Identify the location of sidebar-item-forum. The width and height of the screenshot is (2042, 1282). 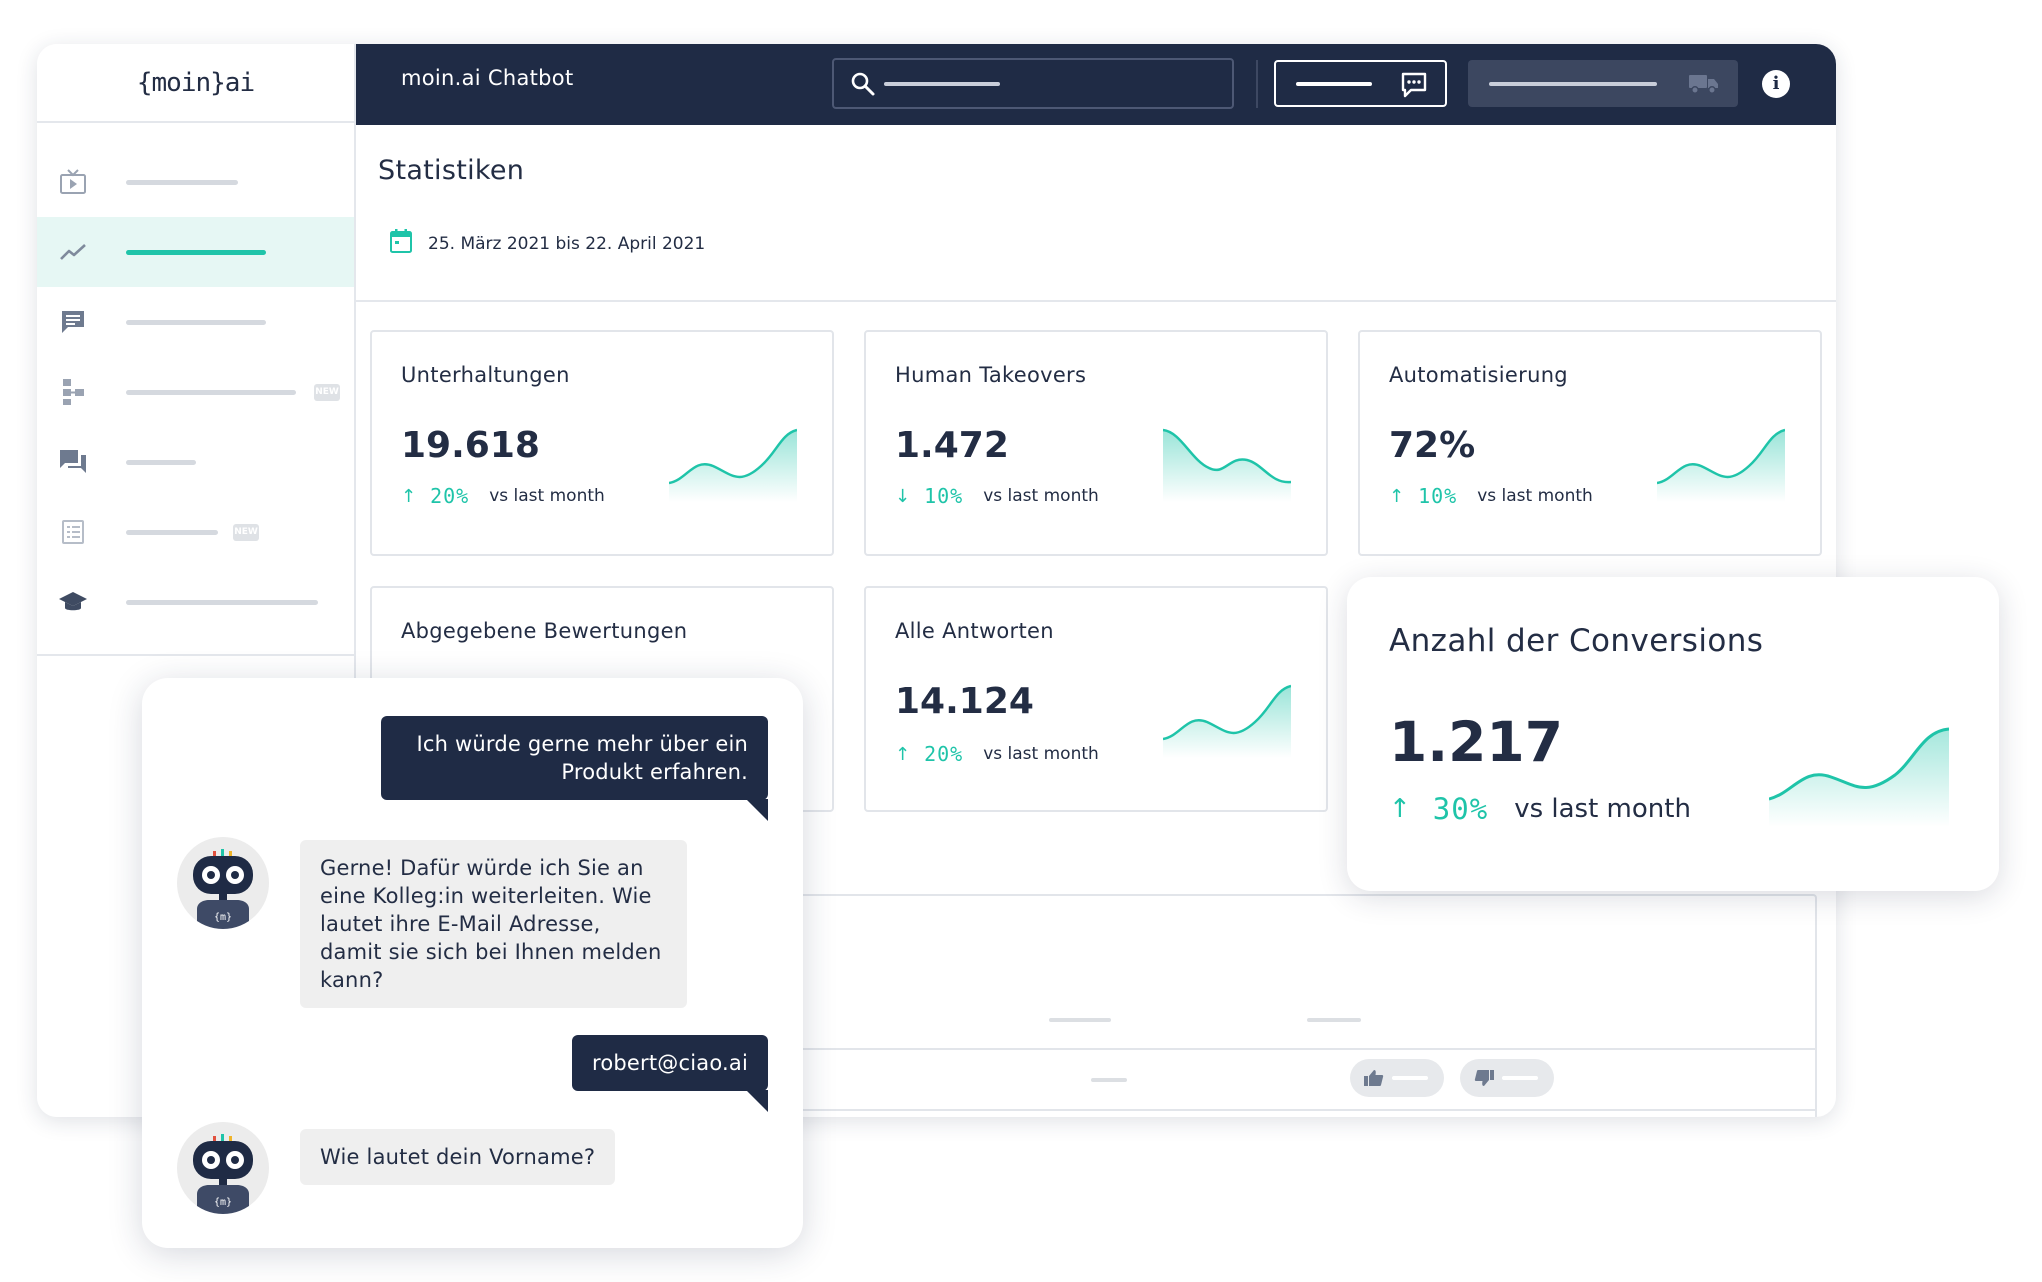
(195, 462).